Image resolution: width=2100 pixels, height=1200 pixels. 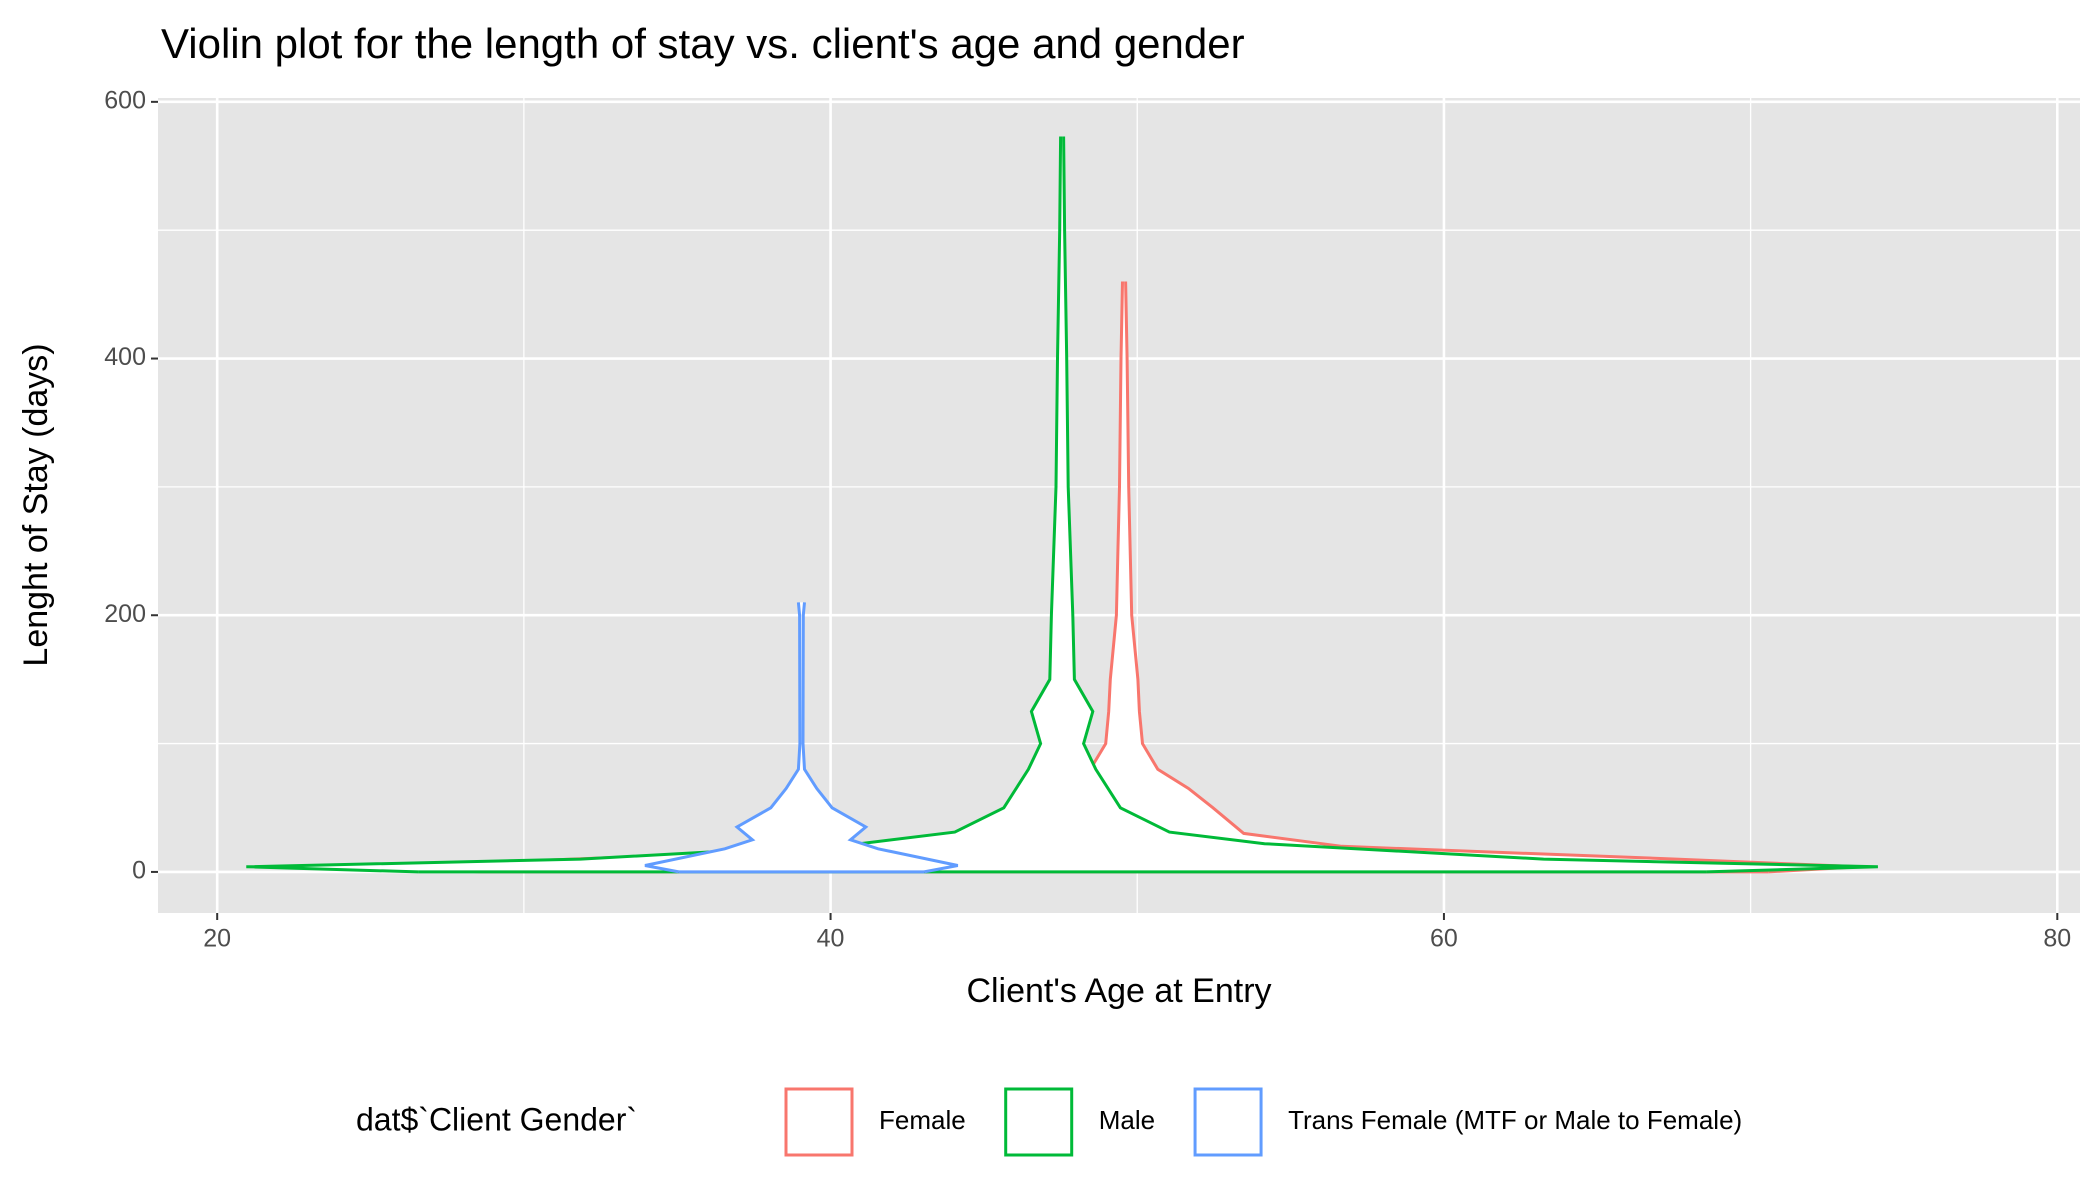 What do you see at coordinates (1444, 939) in the screenshot?
I see `x-tick-label: 60` at bounding box center [1444, 939].